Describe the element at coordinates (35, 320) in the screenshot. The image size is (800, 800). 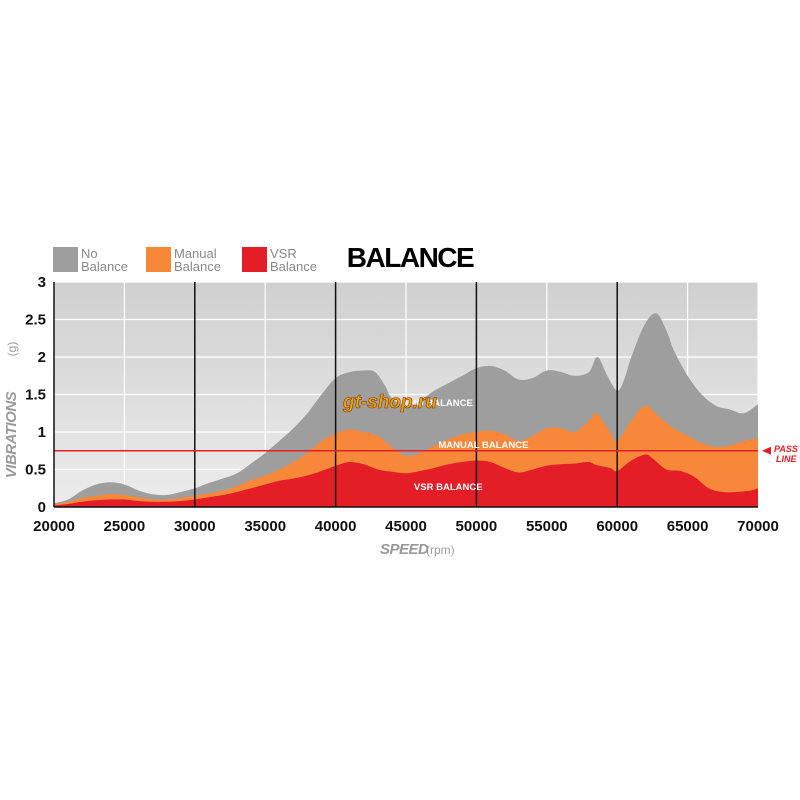
I see `y-tick-label: 2.5` at that location.